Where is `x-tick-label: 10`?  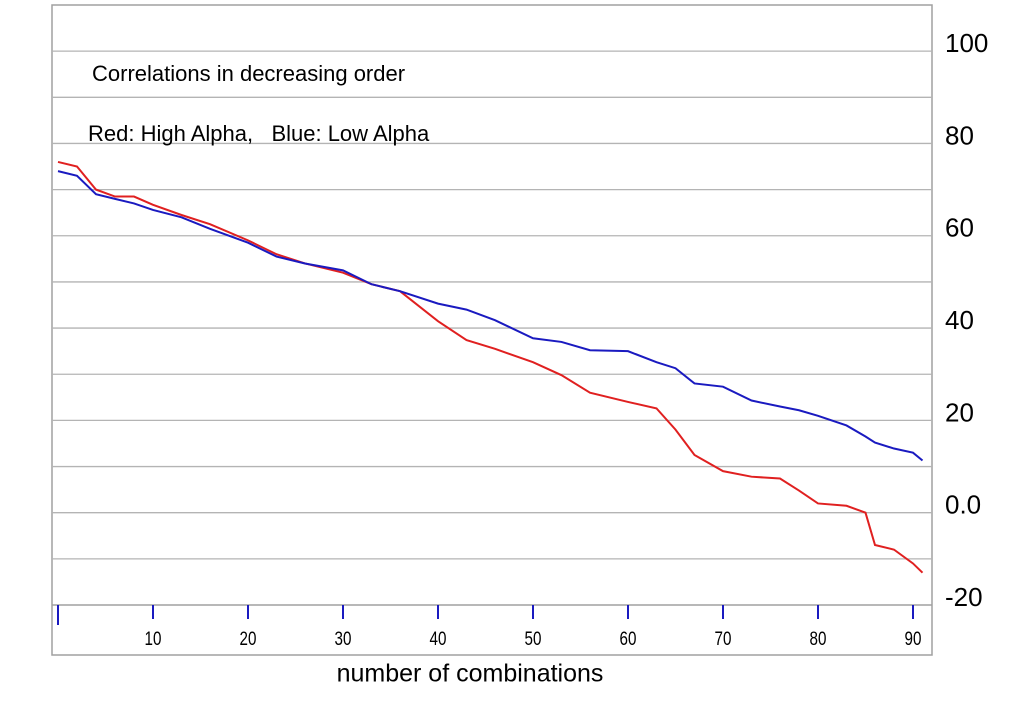 x-tick-label: 10 is located at coordinates (153, 638).